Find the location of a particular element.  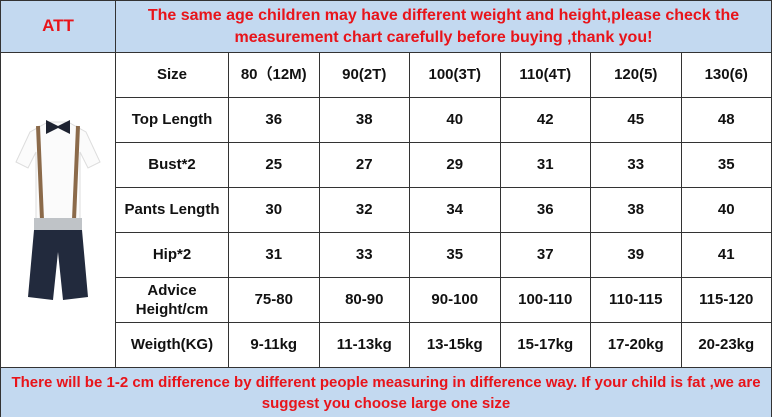

cell-value: 27 is located at coordinates (364, 165).